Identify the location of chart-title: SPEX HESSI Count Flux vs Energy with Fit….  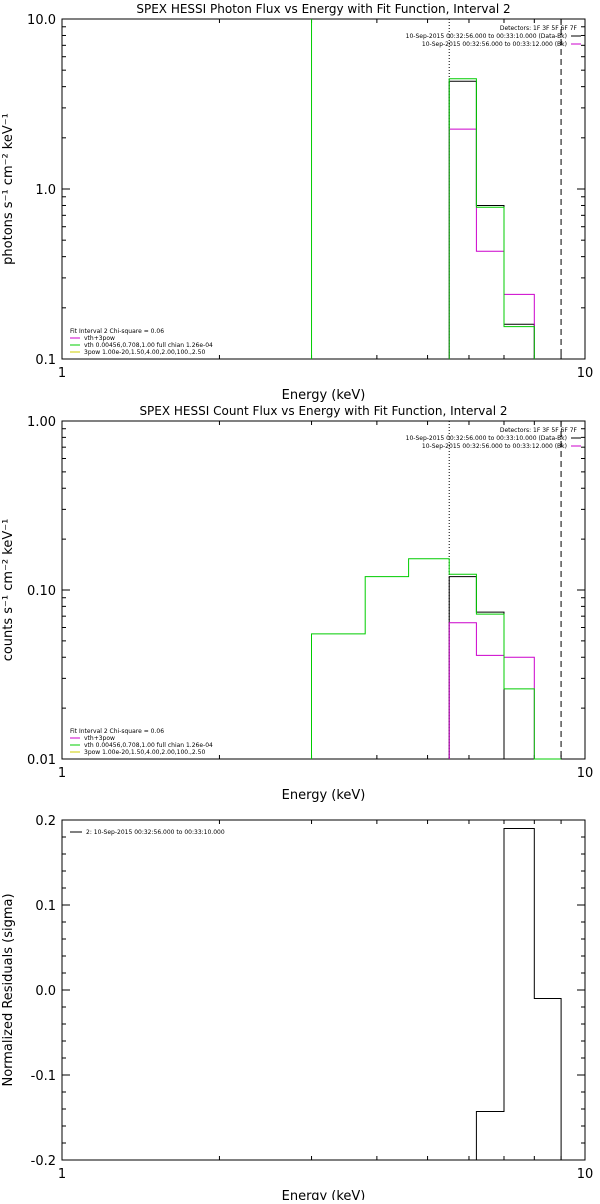
(323, 411).